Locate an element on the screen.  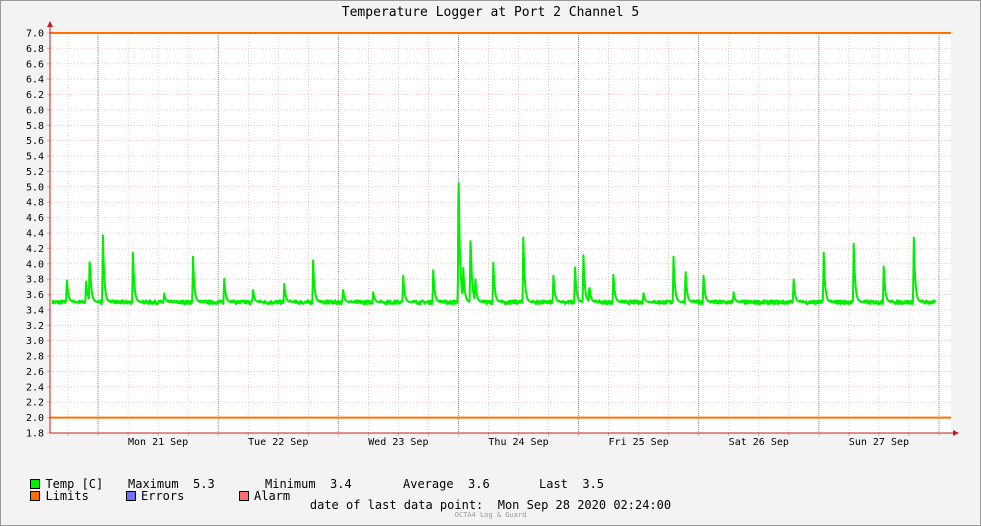
stat-average-value: 3.6 is located at coordinates (479, 484).